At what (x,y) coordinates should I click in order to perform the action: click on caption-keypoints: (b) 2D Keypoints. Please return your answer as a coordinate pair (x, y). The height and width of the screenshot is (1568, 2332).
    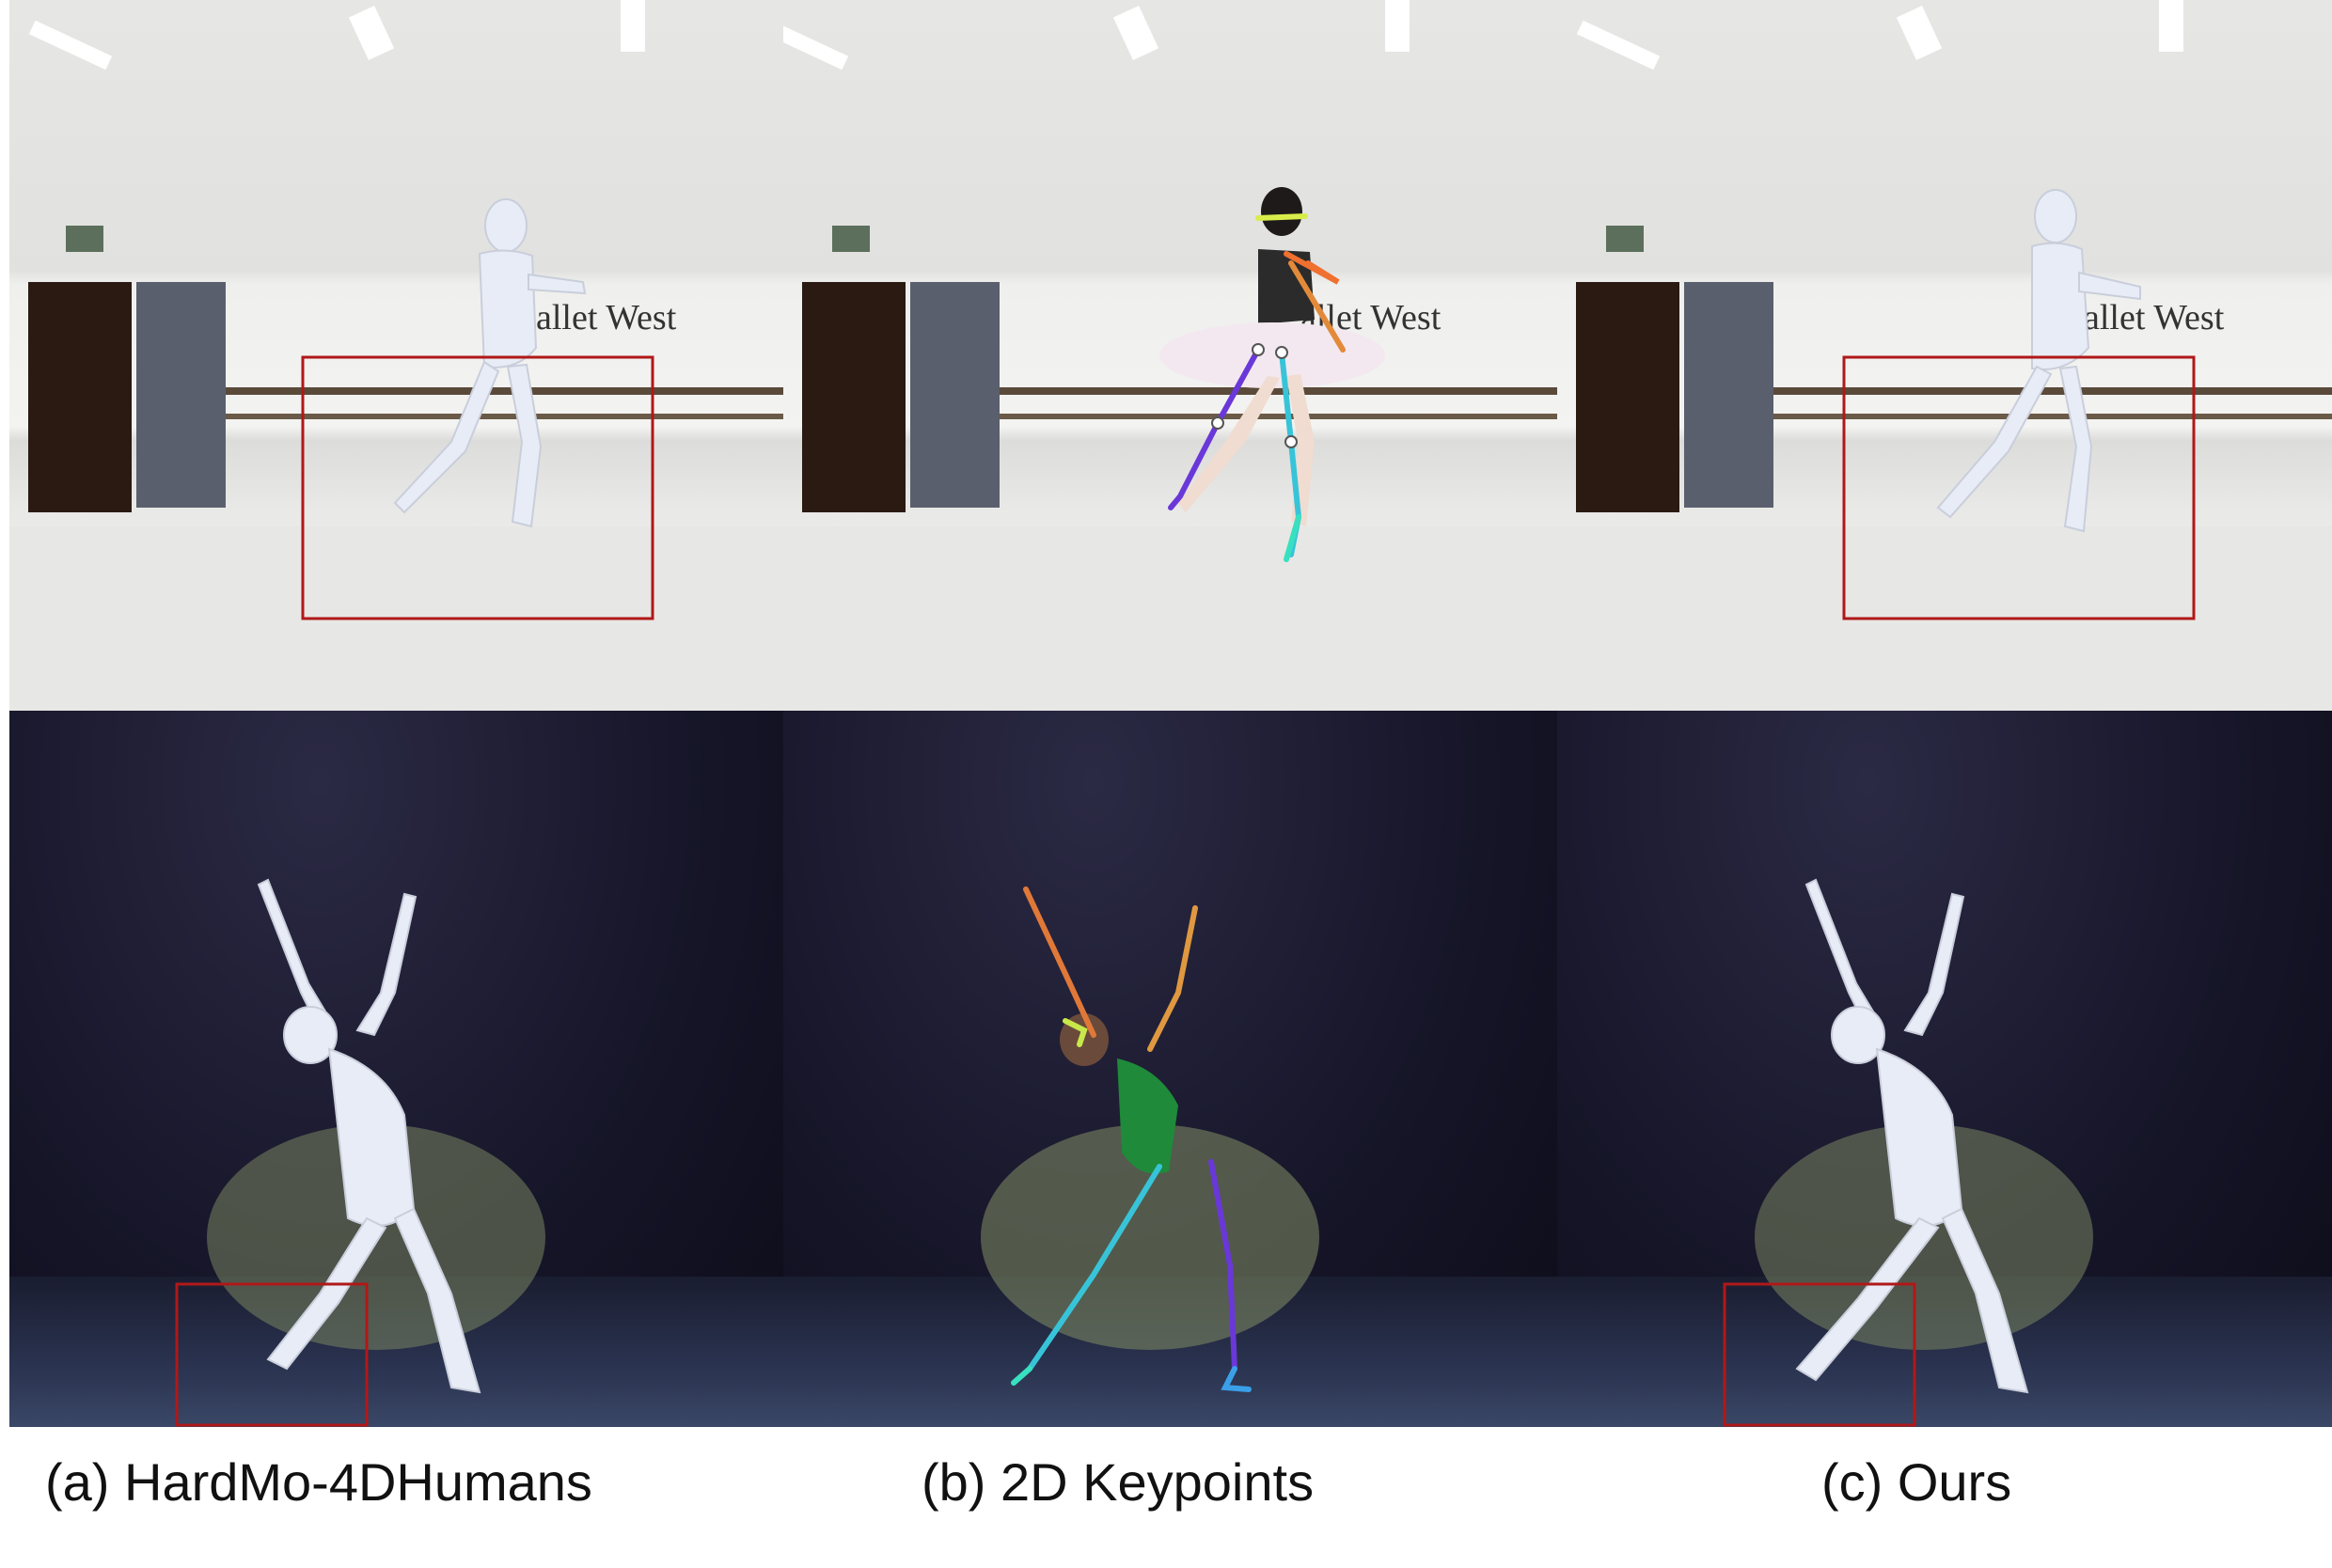
    Looking at the image, I should click on (1118, 1482).